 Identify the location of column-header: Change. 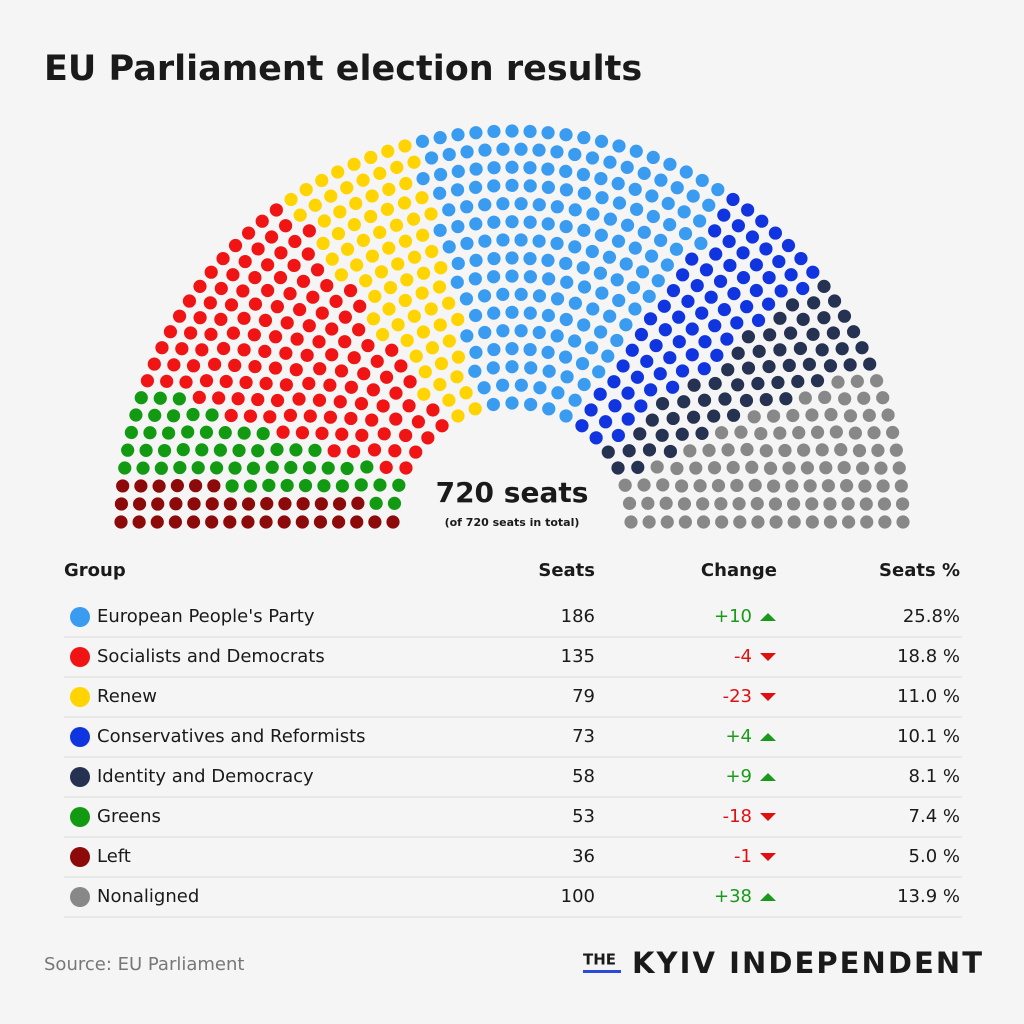
(739, 570).